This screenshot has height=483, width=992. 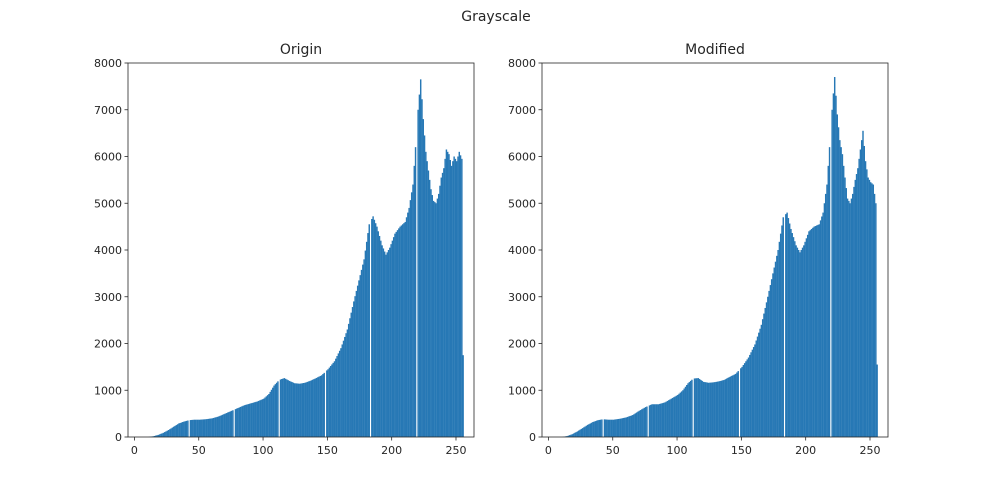 What do you see at coordinates (677, 450) in the screenshot?
I see `x-tick-label: 100` at bounding box center [677, 450].